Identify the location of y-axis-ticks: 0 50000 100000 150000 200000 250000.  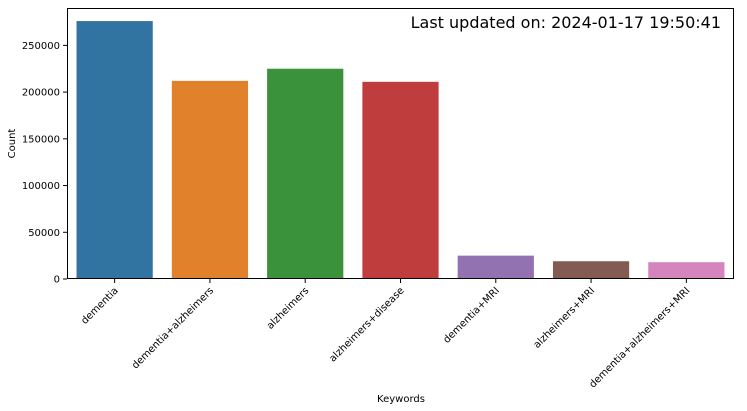
(44, 163).